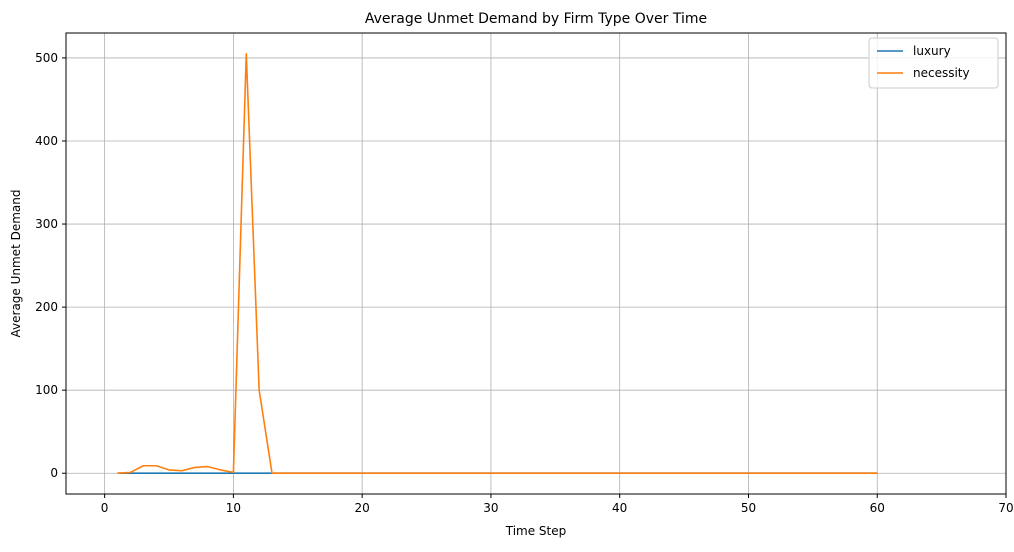  I want to click on x-tick-label: 10, so click(233, 508).